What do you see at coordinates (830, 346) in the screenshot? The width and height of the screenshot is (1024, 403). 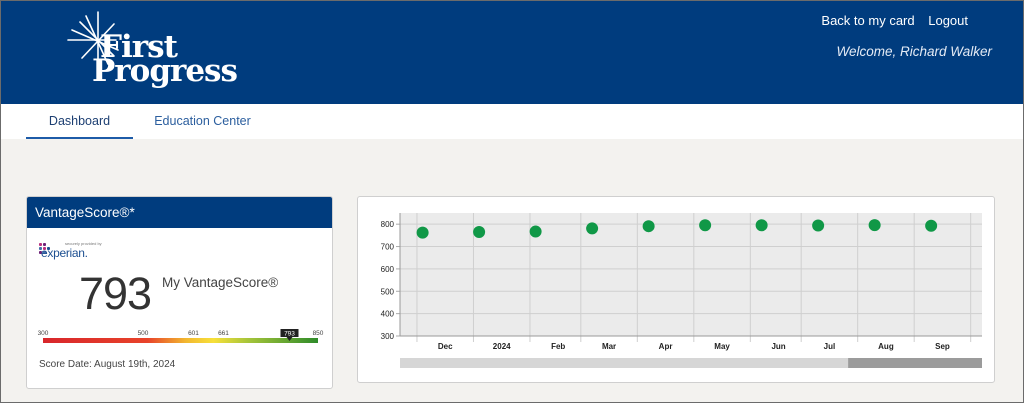 I see `x-tick-label: Jul` at bounding box center [830, 346].